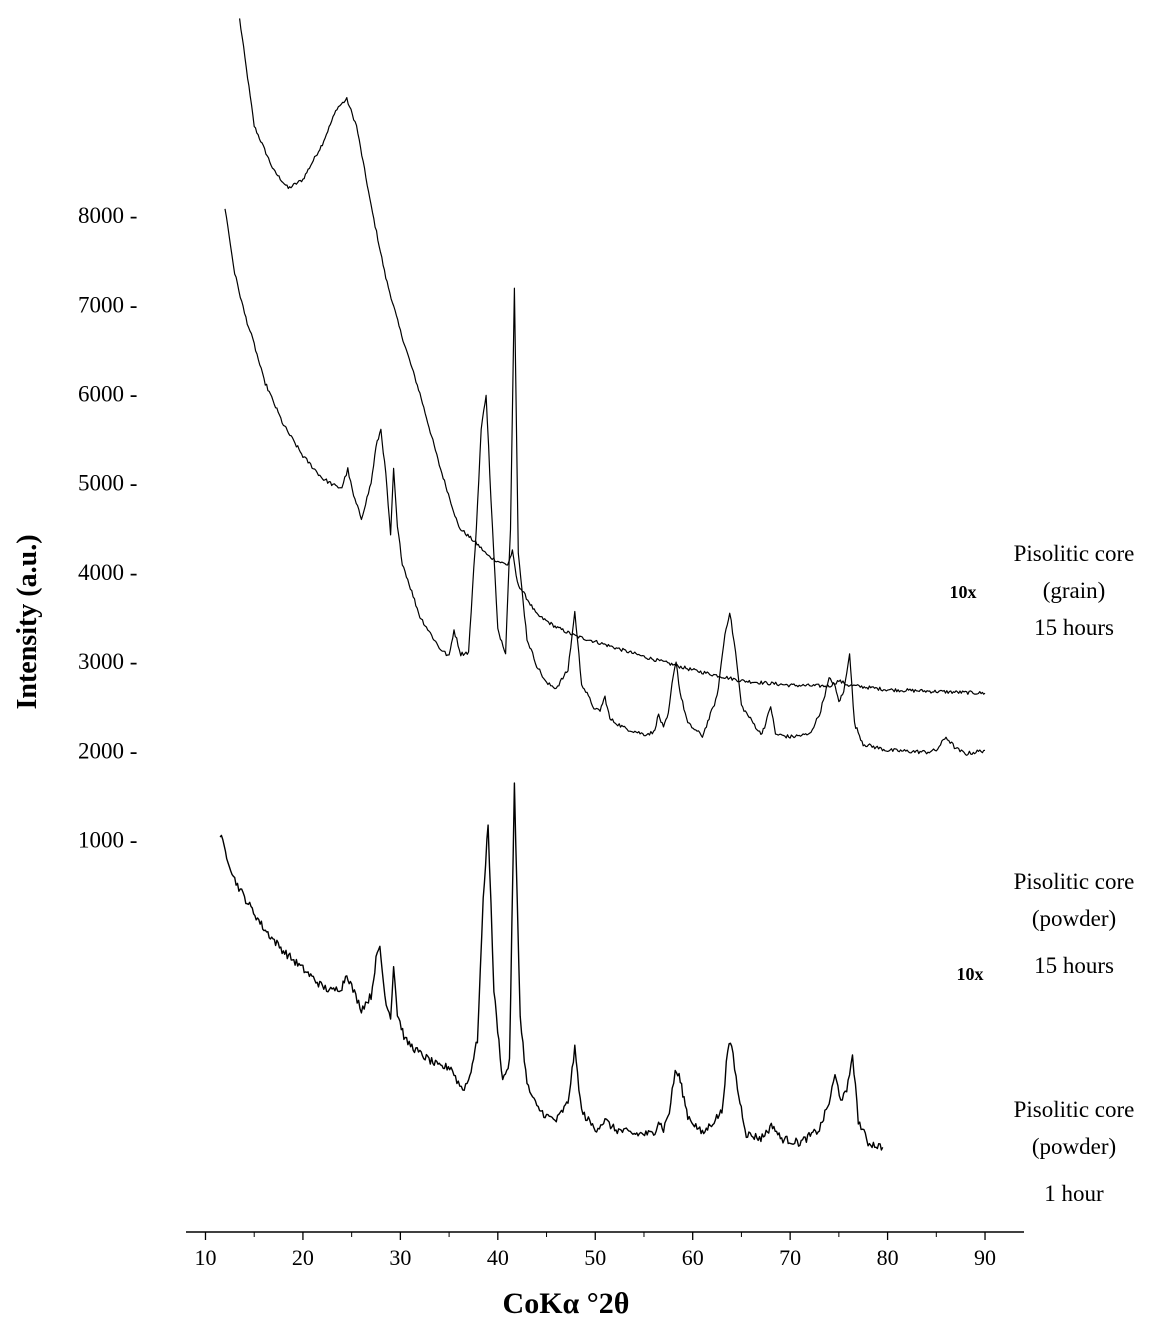 This screenshot has height=1327, width=1159. Describe the element at coordinates (790, 1257) in the screenshot. I see `x-tick-label: 70` at that location.